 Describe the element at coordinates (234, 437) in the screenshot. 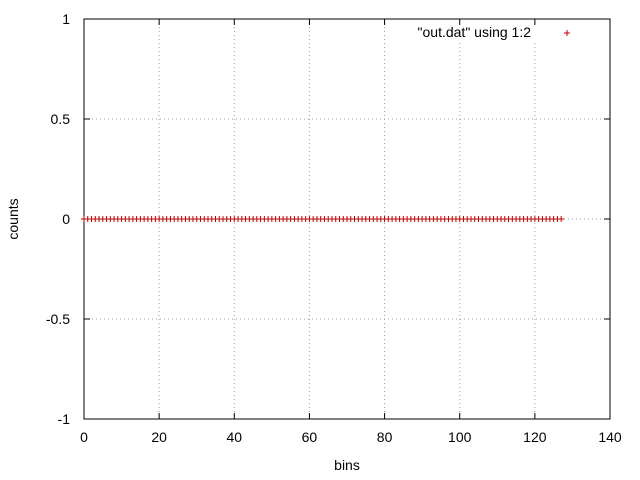

I see `x-tick-label: 40` at that location.